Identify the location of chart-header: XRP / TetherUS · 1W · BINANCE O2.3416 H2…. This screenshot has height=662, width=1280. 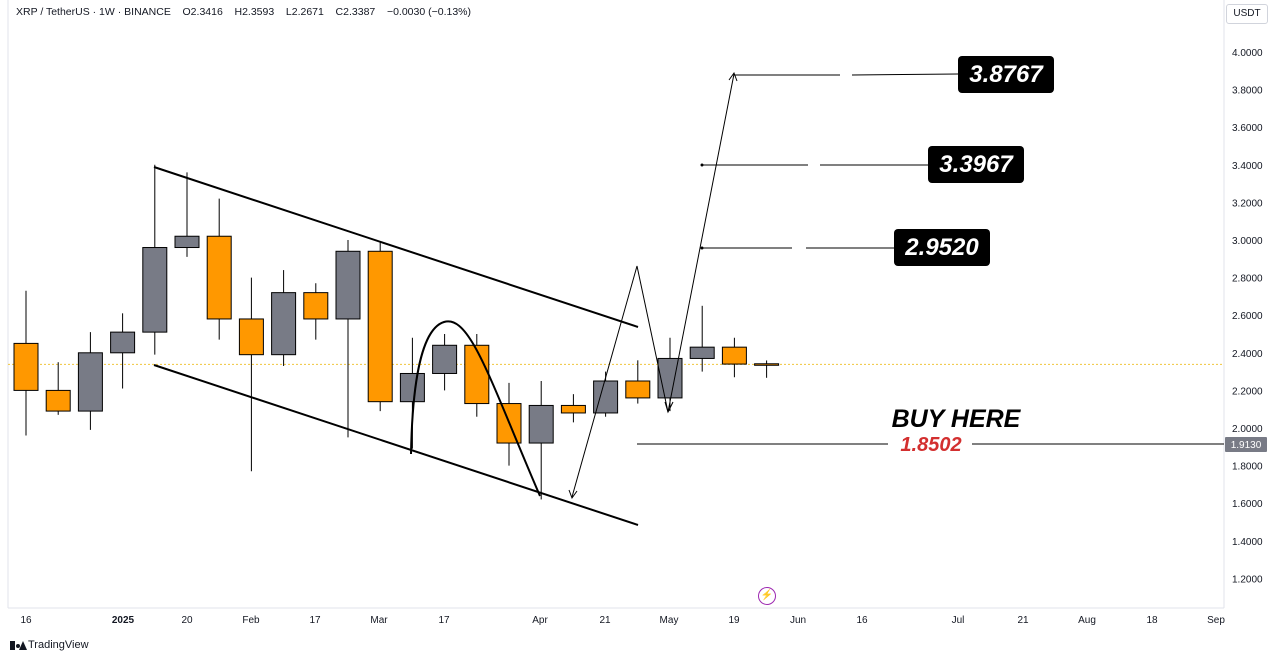
(243, 12).